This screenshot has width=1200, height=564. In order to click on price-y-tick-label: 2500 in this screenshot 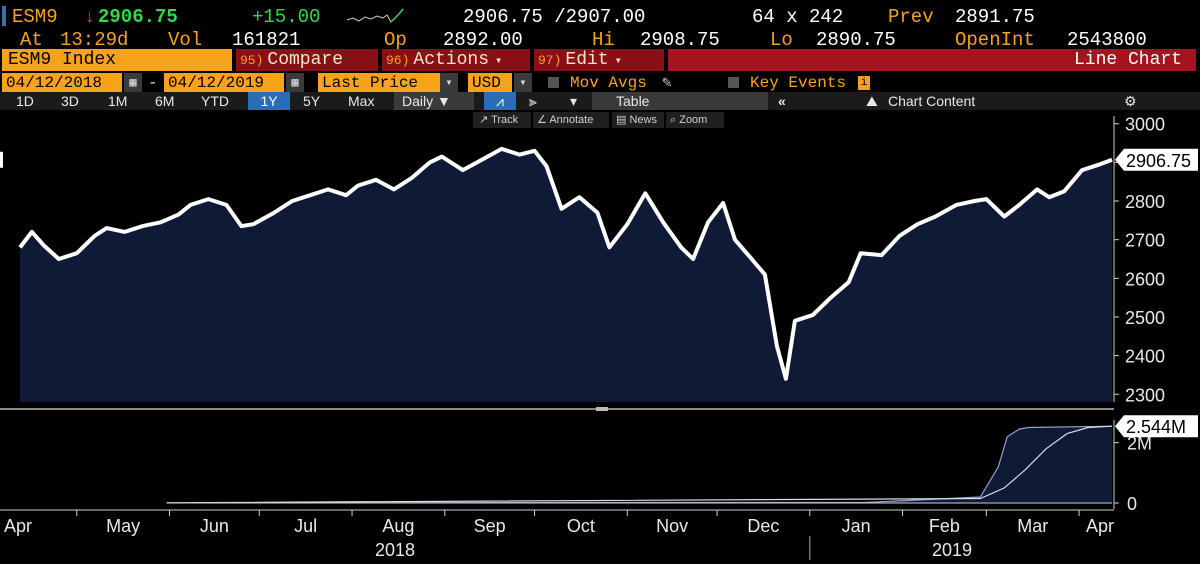, I will do `click(1145, 318)`.